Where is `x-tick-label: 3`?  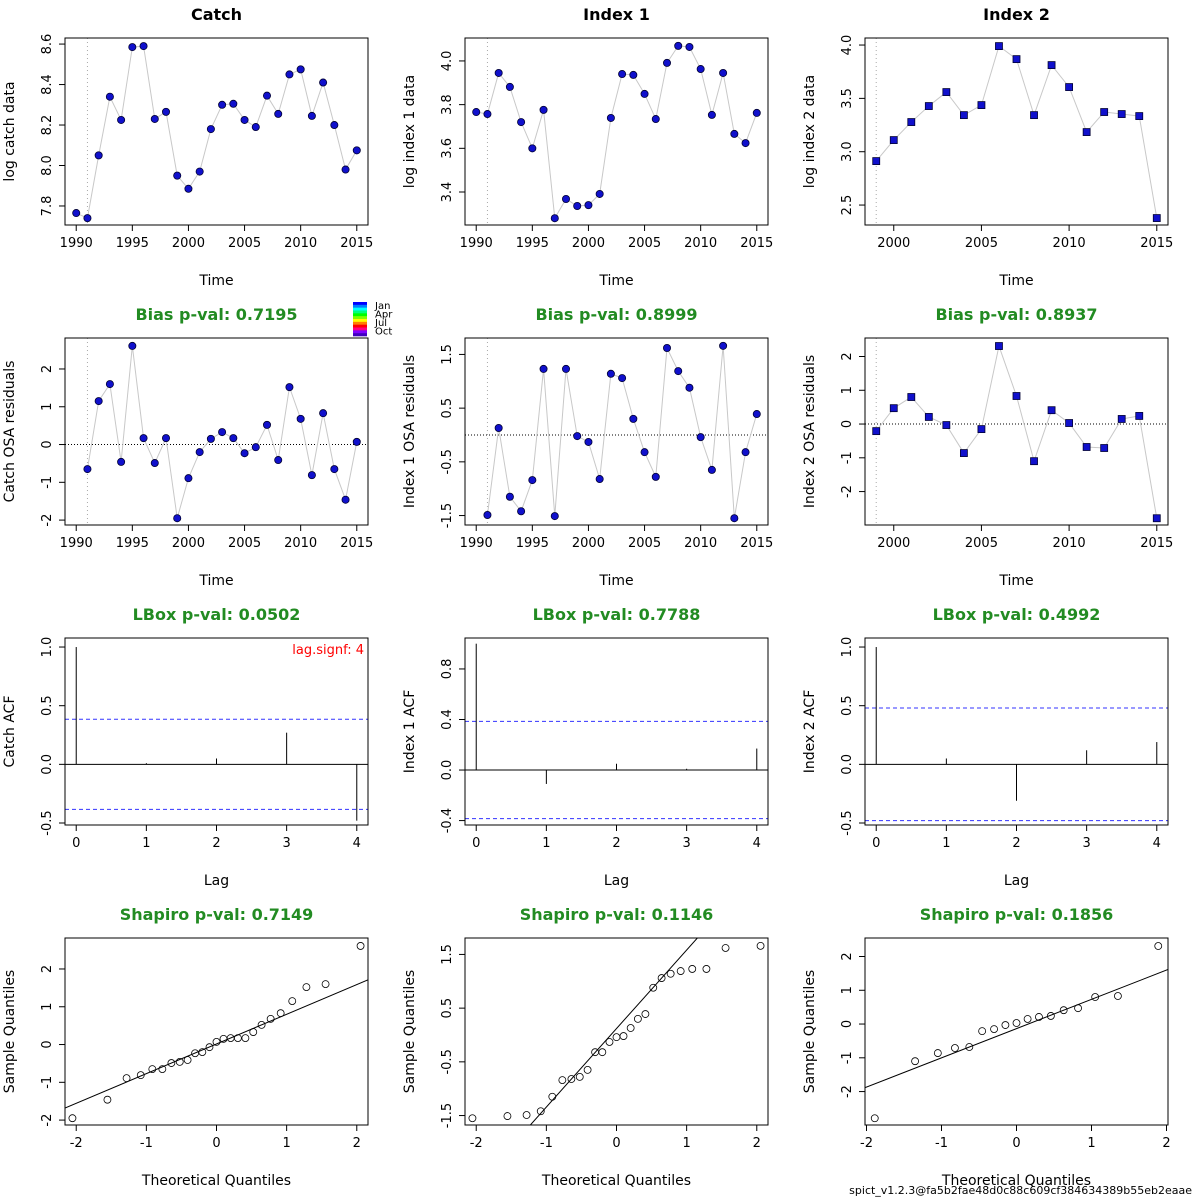 x-tick-label: 3 is located at coordinates (686, 843).